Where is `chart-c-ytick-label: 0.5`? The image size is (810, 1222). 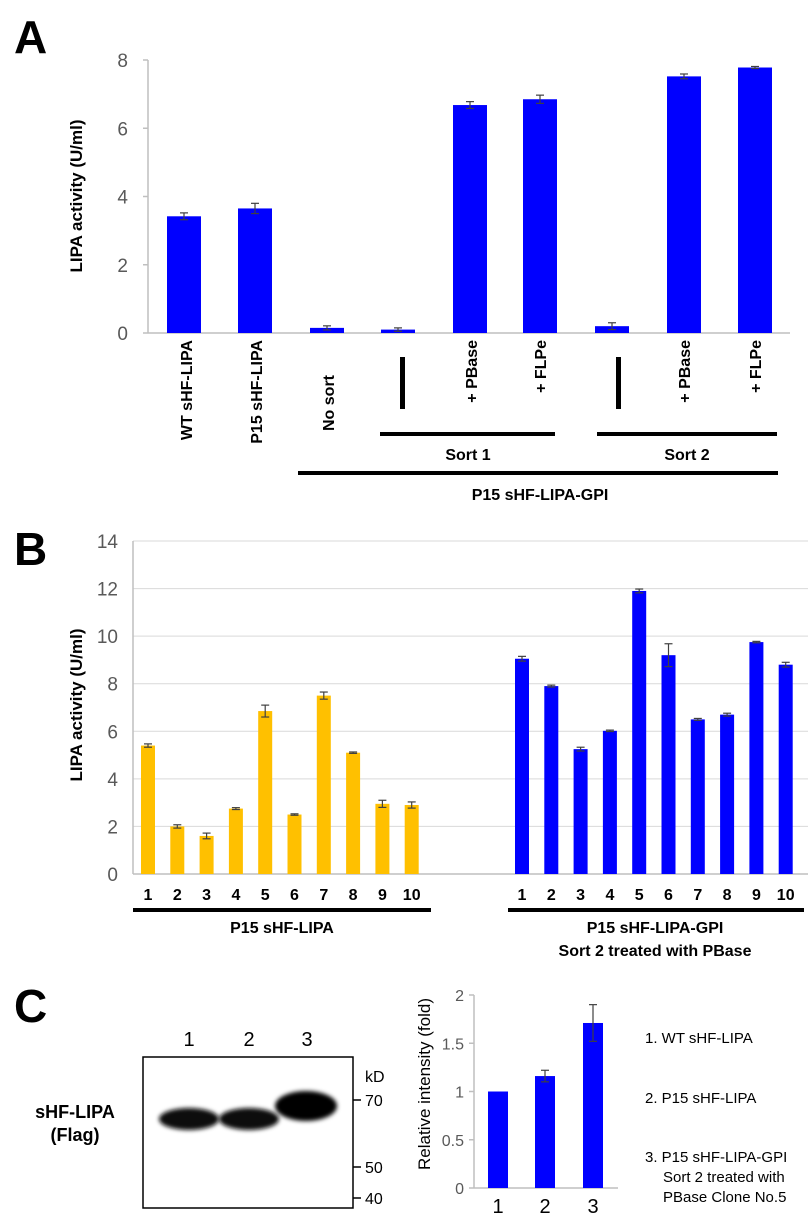 chart-c-ytick-label: 0.5 is located at coordinates (453, 1141).